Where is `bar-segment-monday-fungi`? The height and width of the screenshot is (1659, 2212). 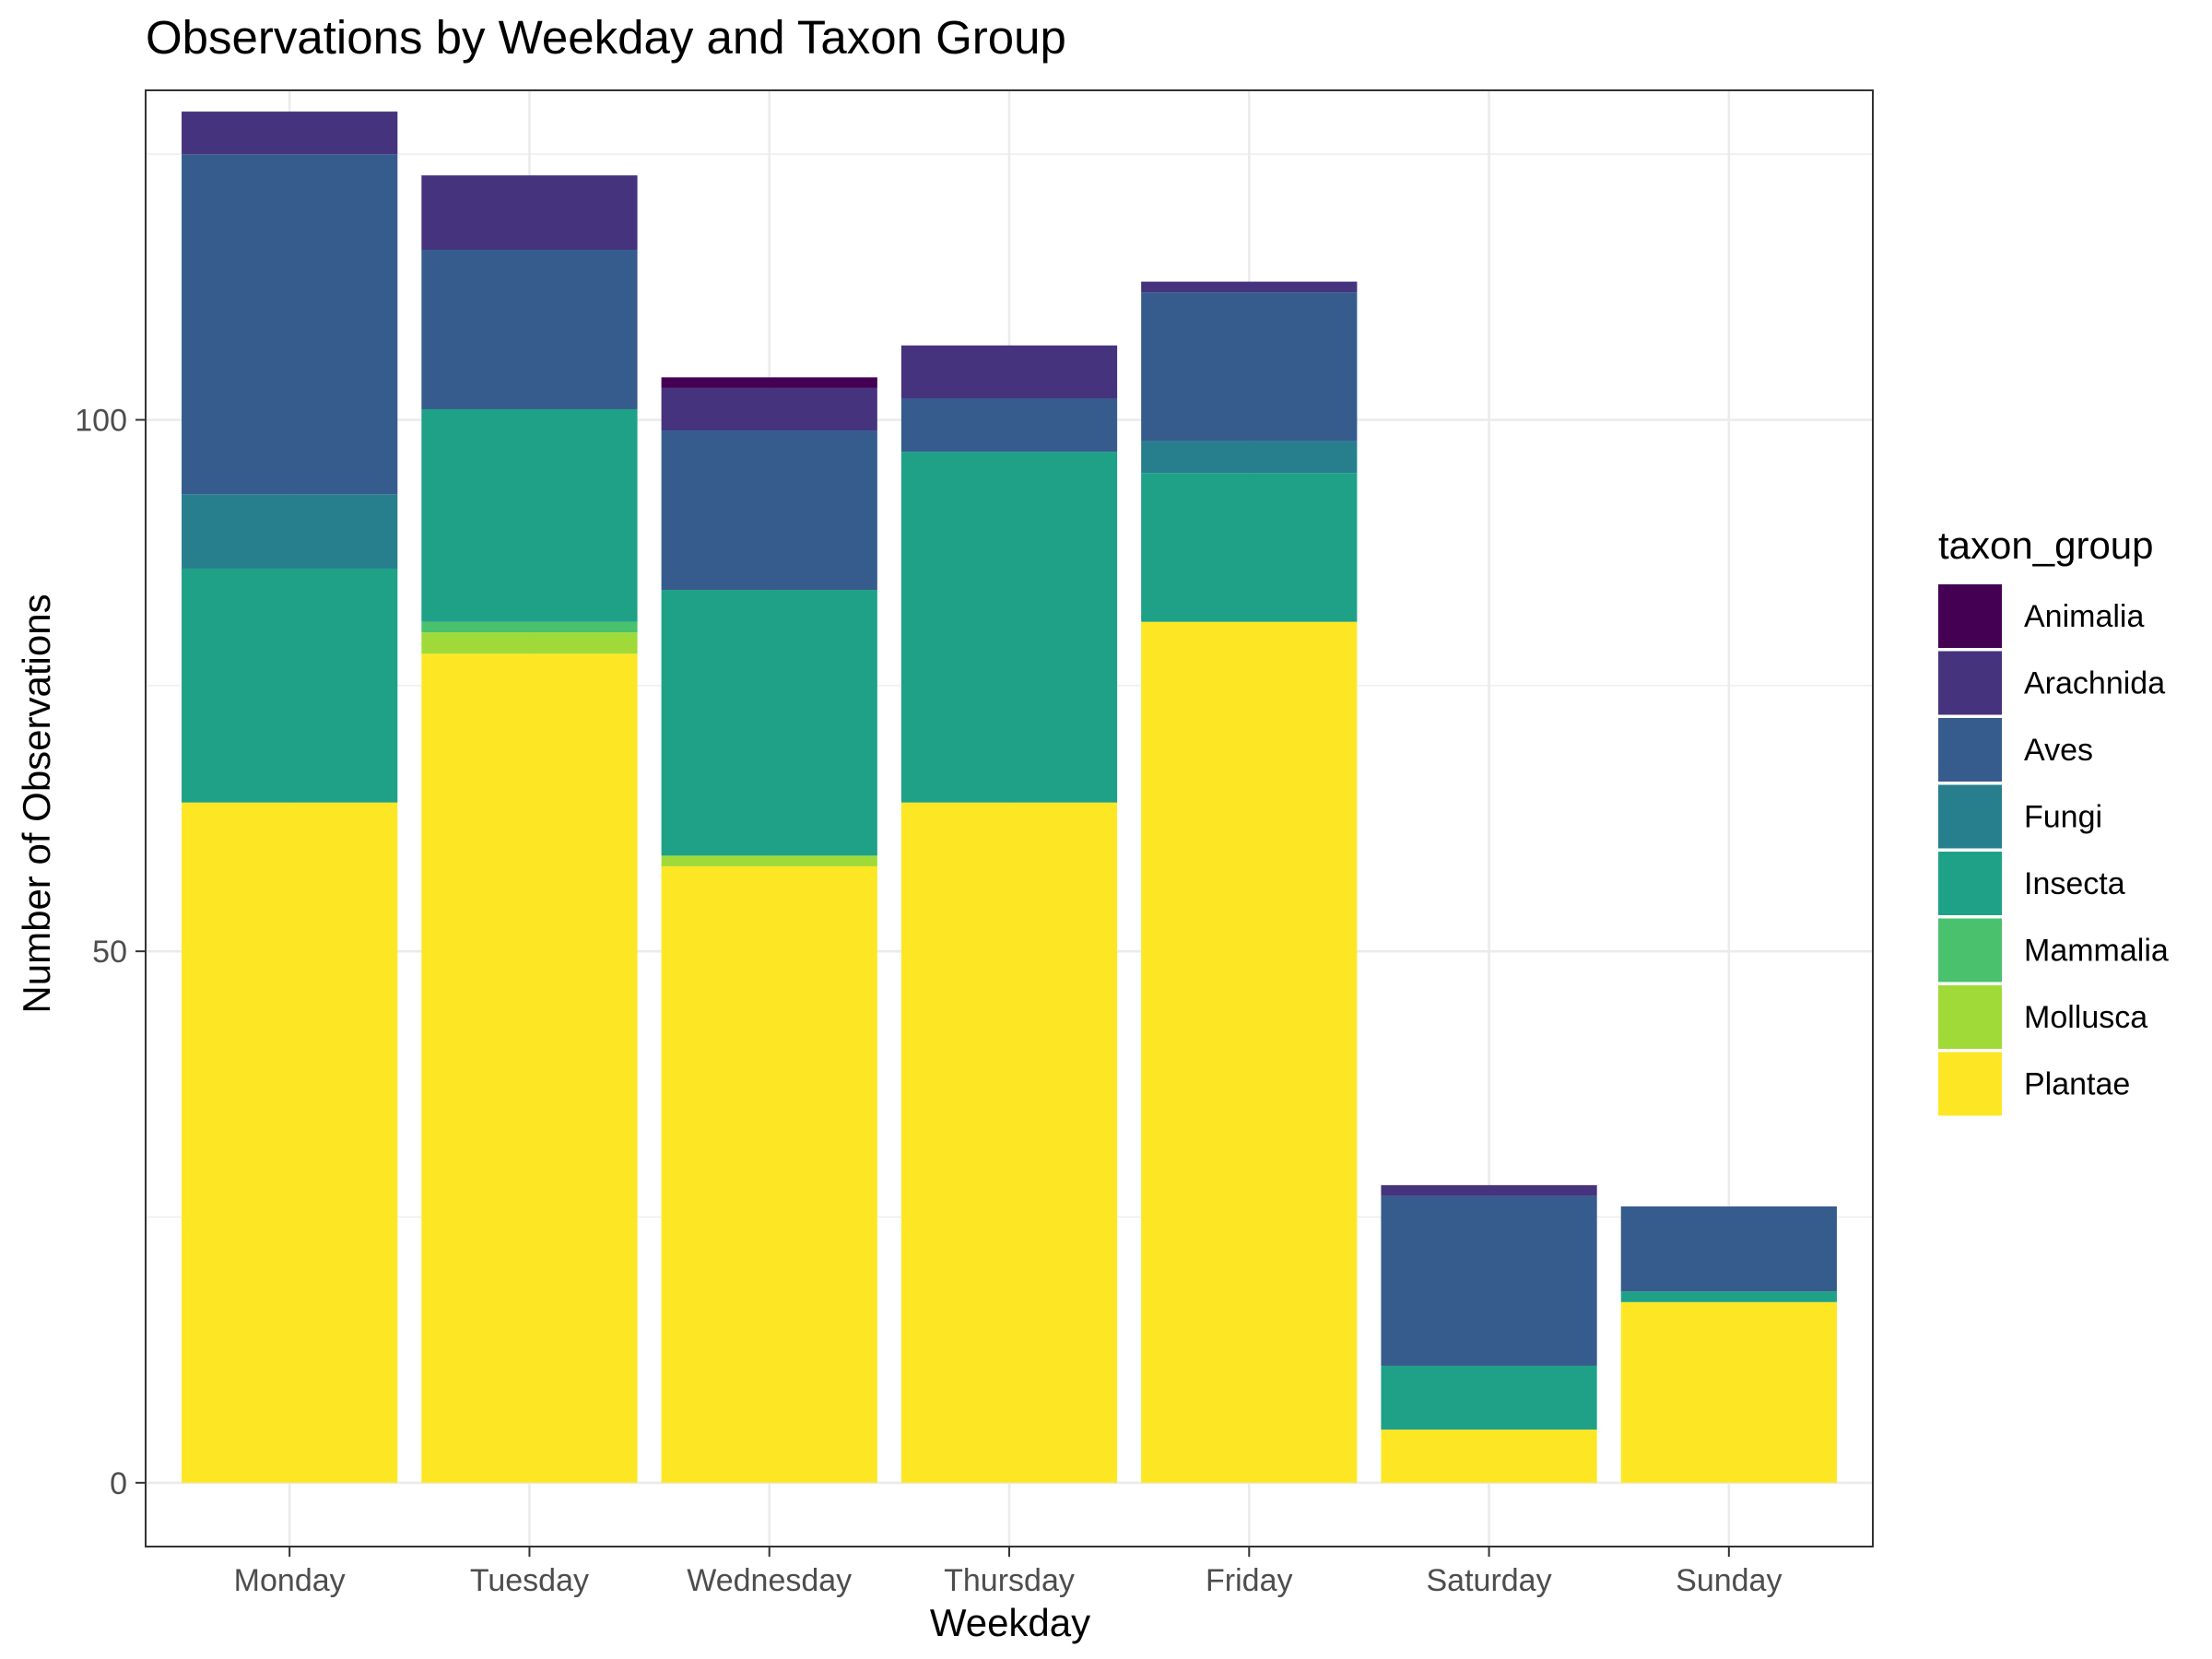 bar-segment-monday-fungi is located at coordinates (290, 531).